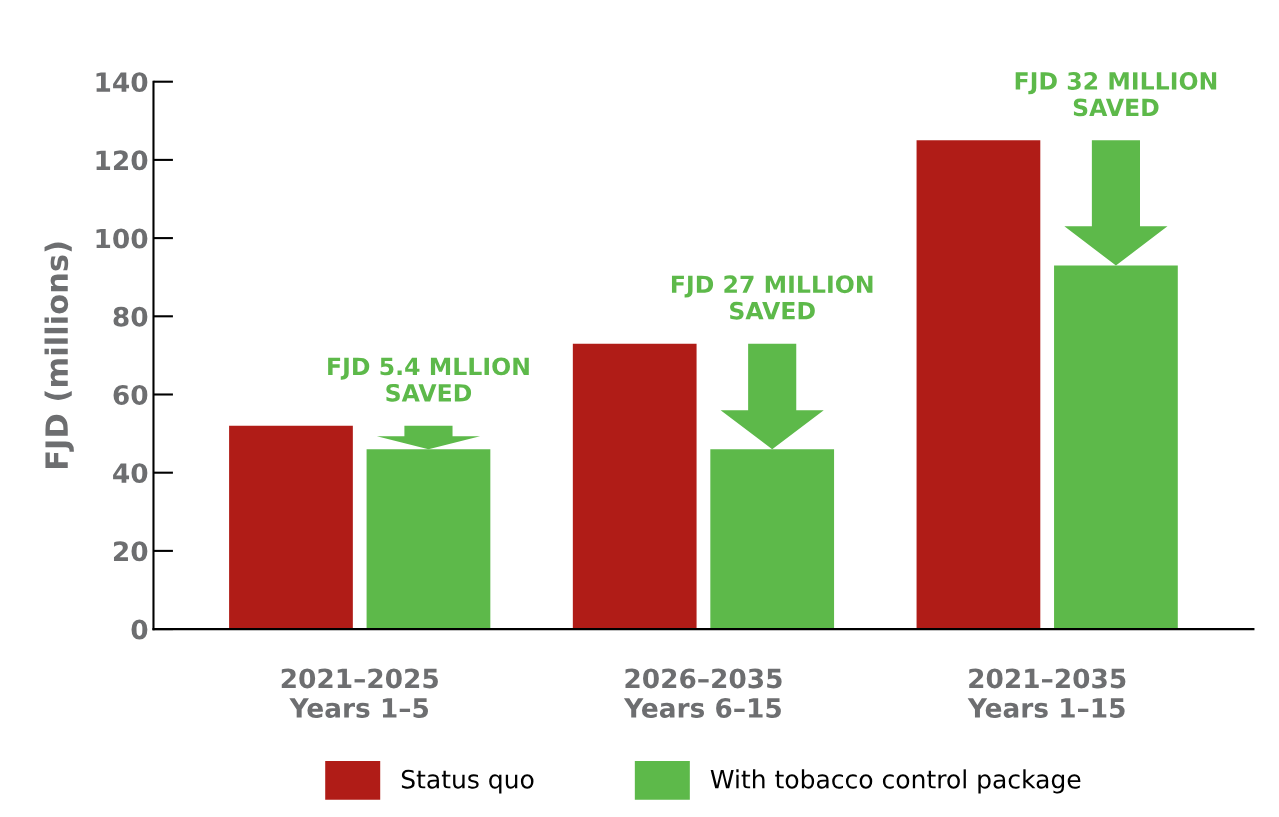  I want to click on y-axis-title: FJD (millions), so click(59, 355).